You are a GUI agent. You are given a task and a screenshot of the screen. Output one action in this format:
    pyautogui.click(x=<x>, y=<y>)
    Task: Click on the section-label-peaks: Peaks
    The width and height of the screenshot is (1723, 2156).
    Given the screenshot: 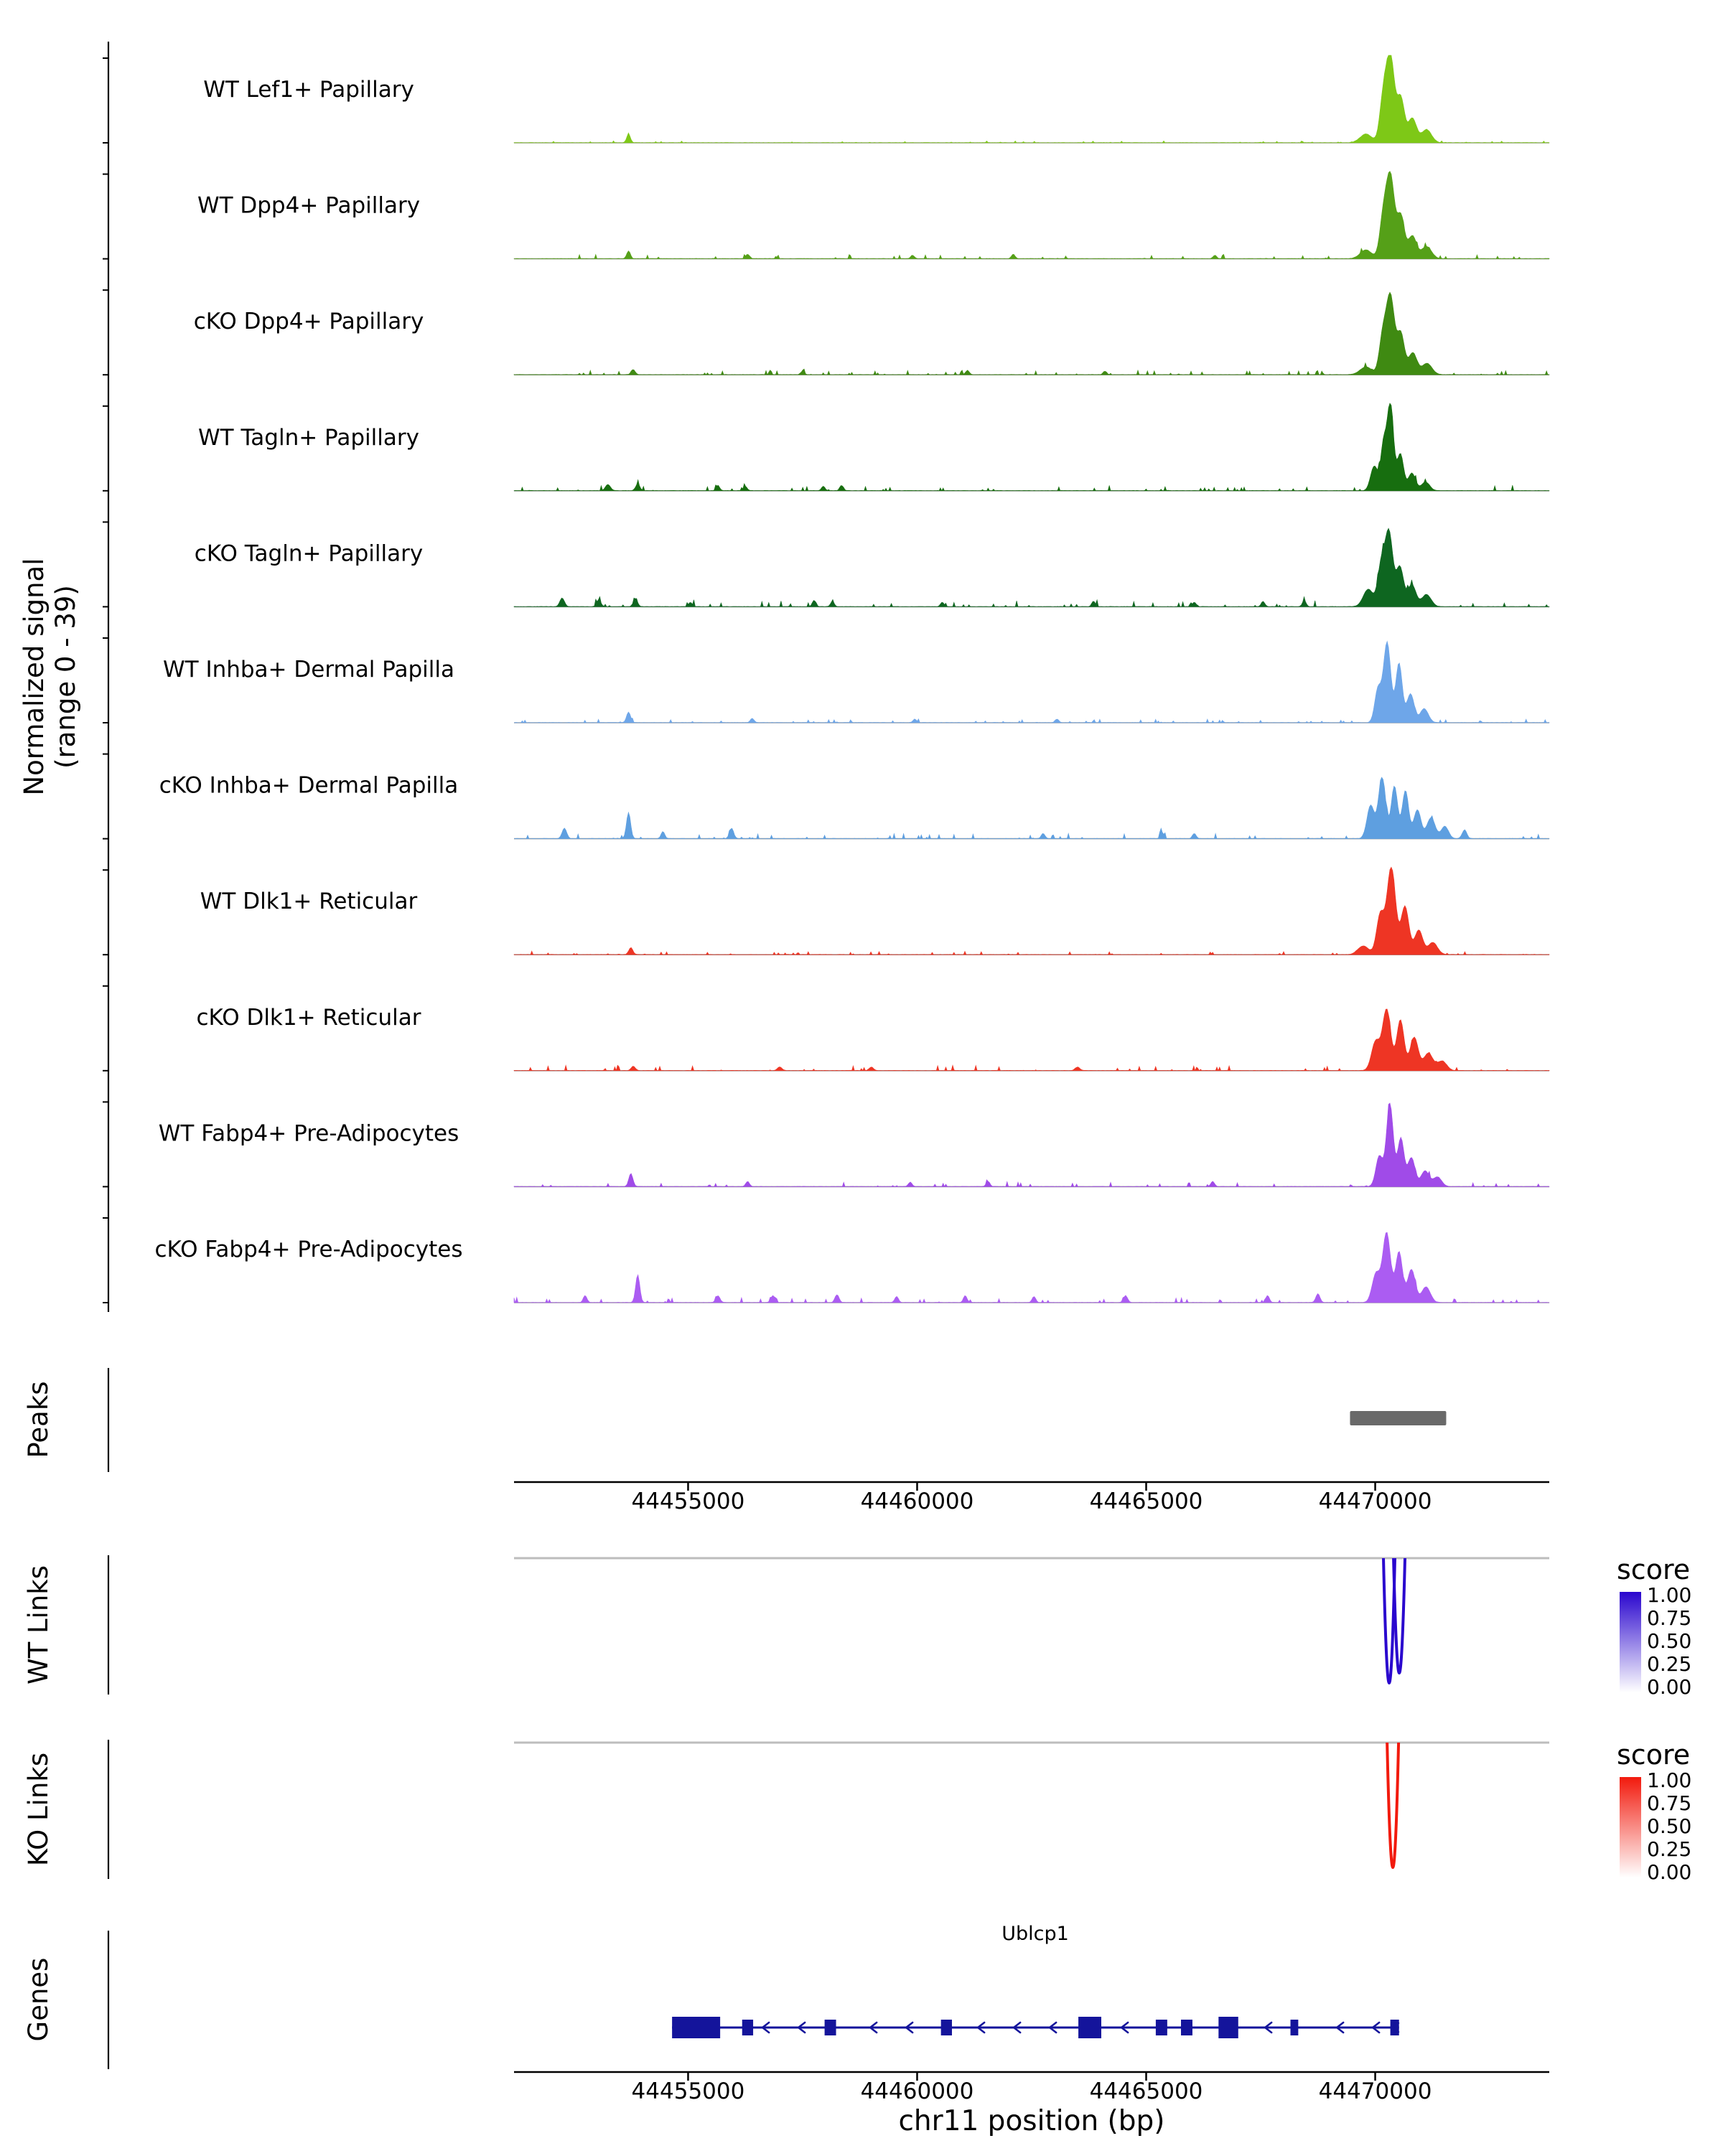 What is the action you would take?
    pyautogui.click(x=38, y=1419)
    